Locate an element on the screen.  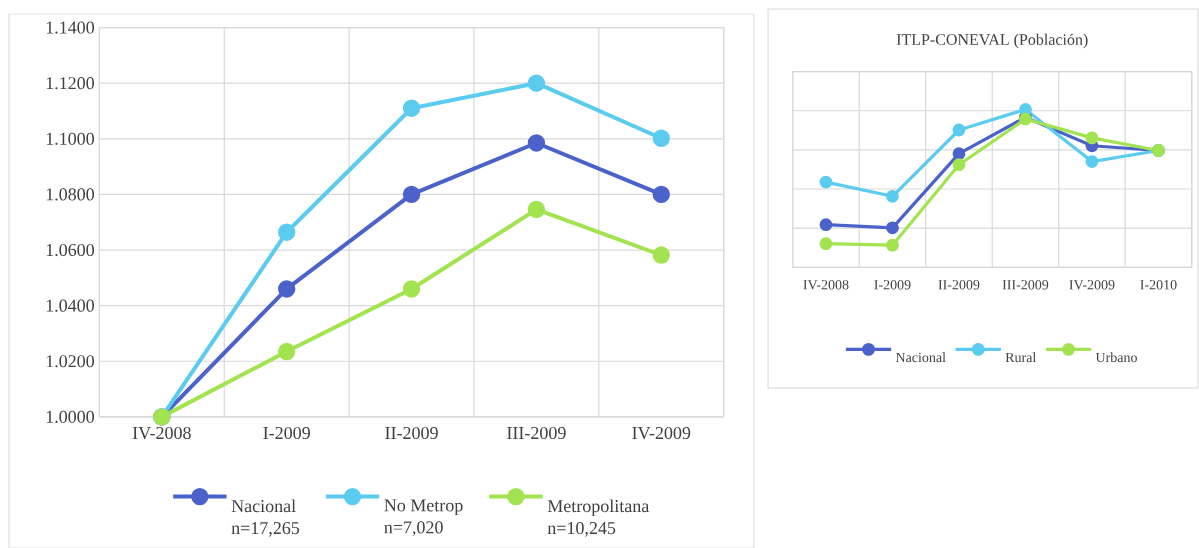
text: n=7,020 is located at coordinates (413, 529).